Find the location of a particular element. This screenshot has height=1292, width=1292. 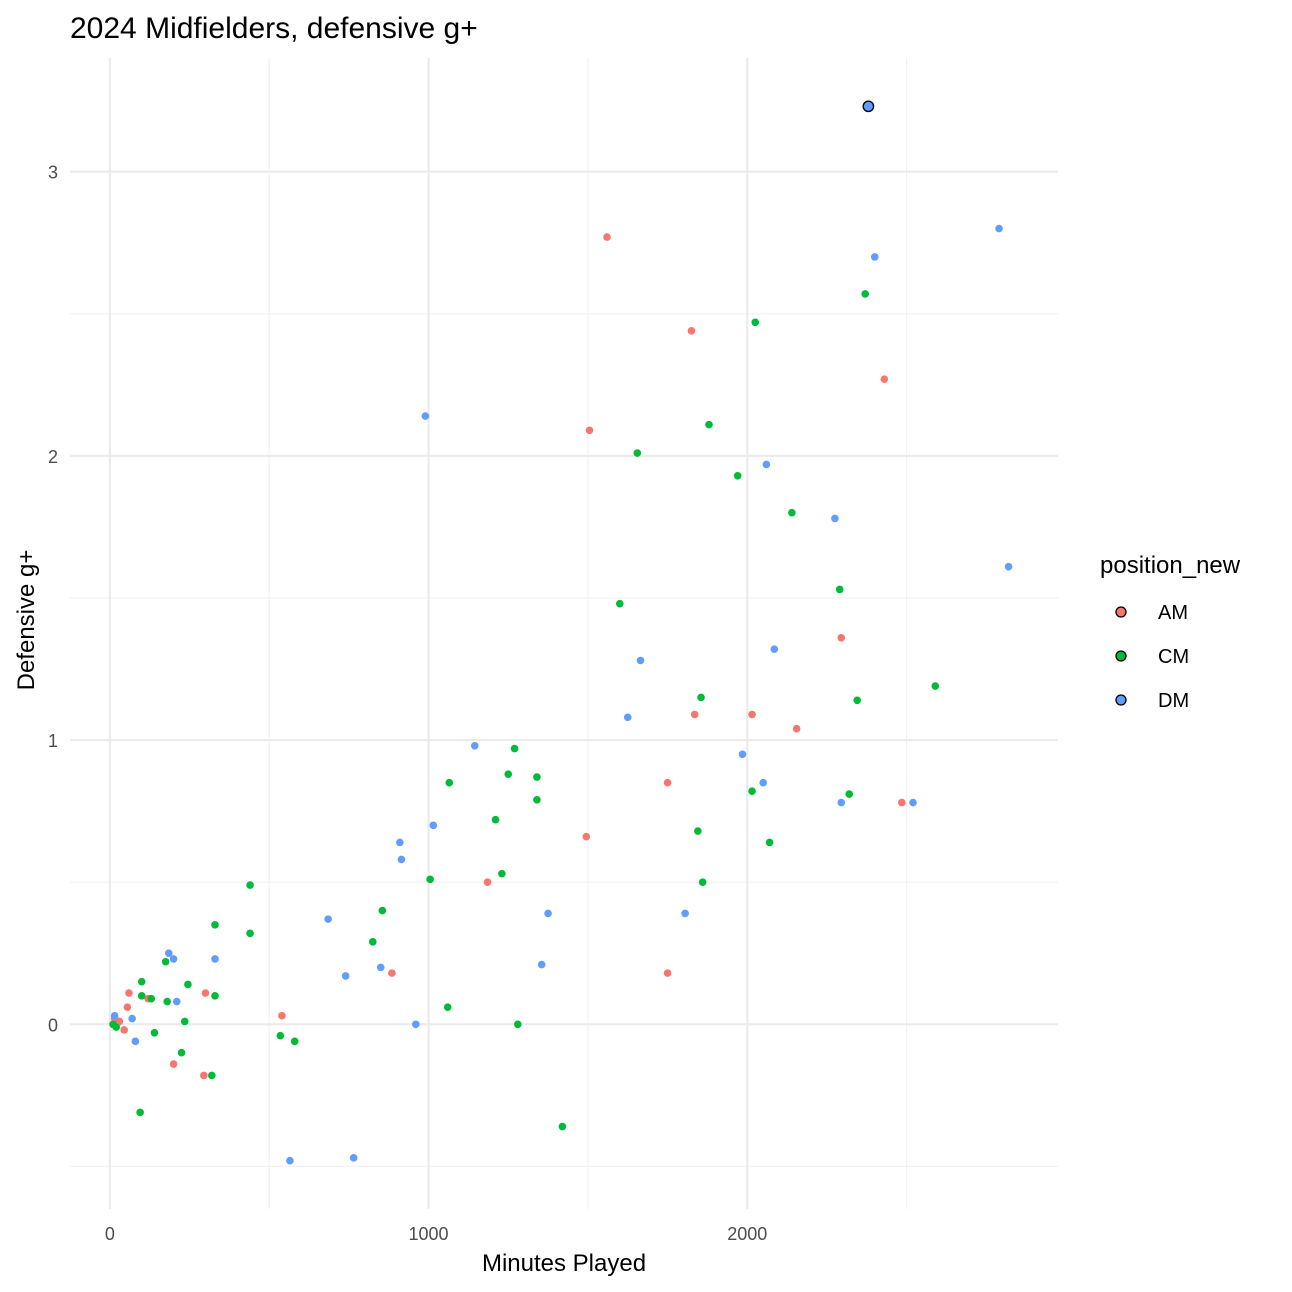

legend-key-cm is located at coordinates (1121, 656).